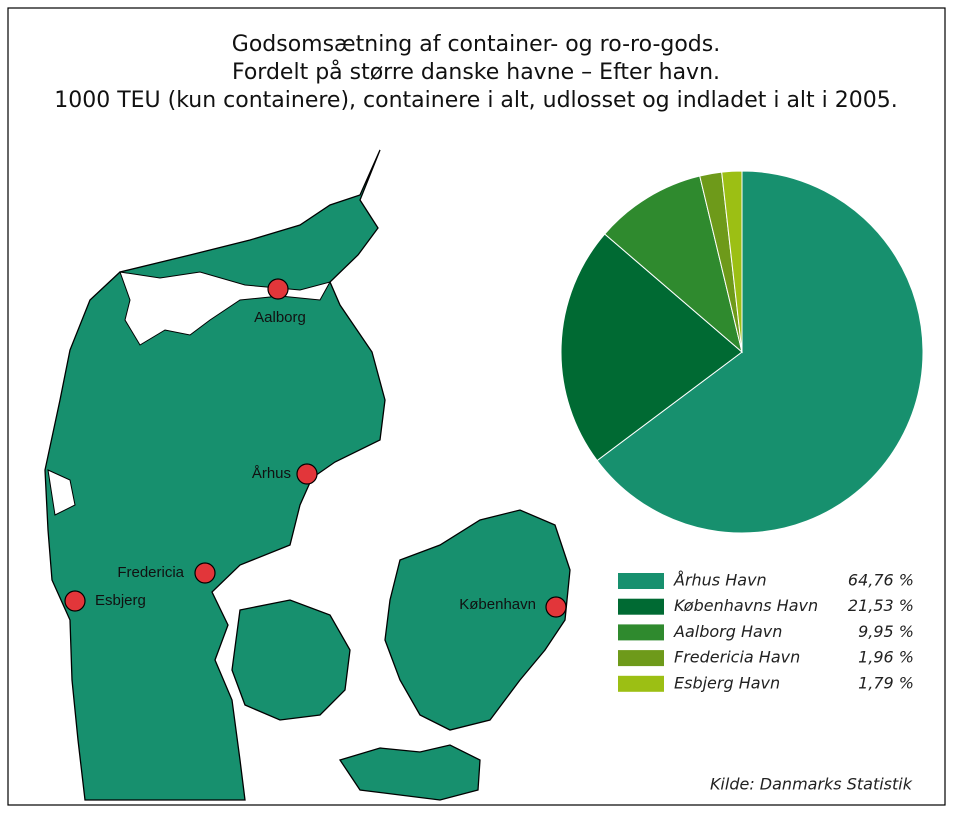 The height and width of the screenshot is (831, 953). What do you see at coordinates (881, 605) in the screenshot?
I see `legend-value: 21,53 %` at bounding box center [881, 605].